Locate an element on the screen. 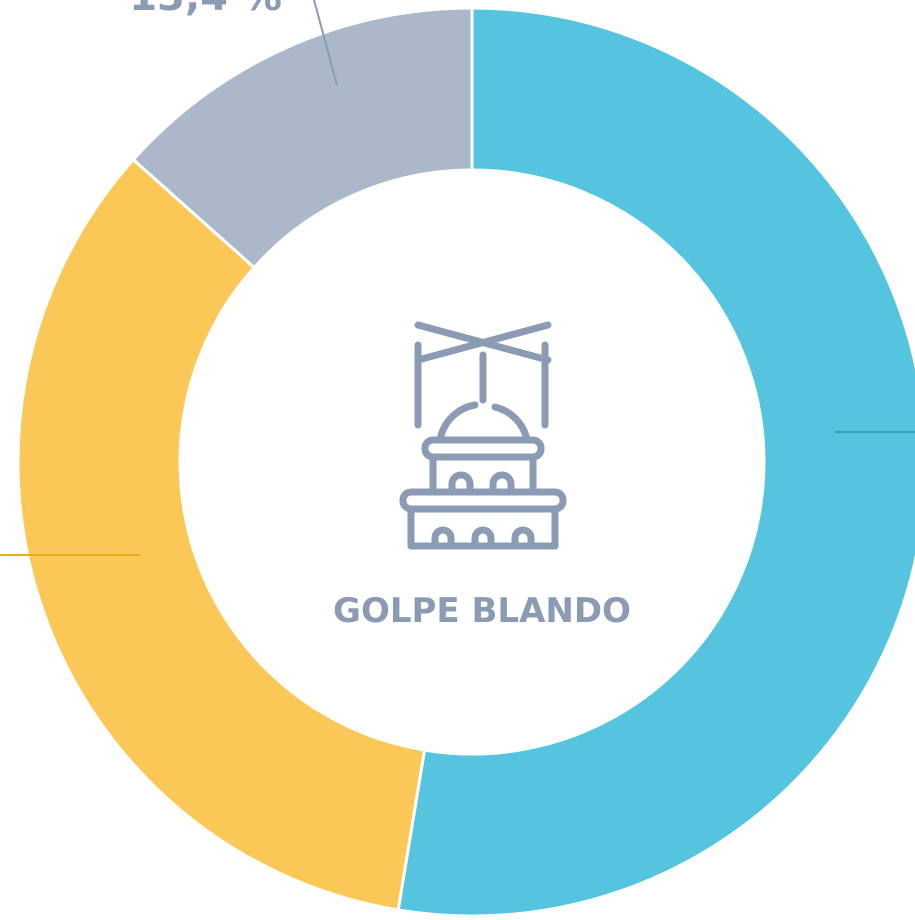 This screenshot has height=920, width=915. slice is located at coordinates (302, 138).